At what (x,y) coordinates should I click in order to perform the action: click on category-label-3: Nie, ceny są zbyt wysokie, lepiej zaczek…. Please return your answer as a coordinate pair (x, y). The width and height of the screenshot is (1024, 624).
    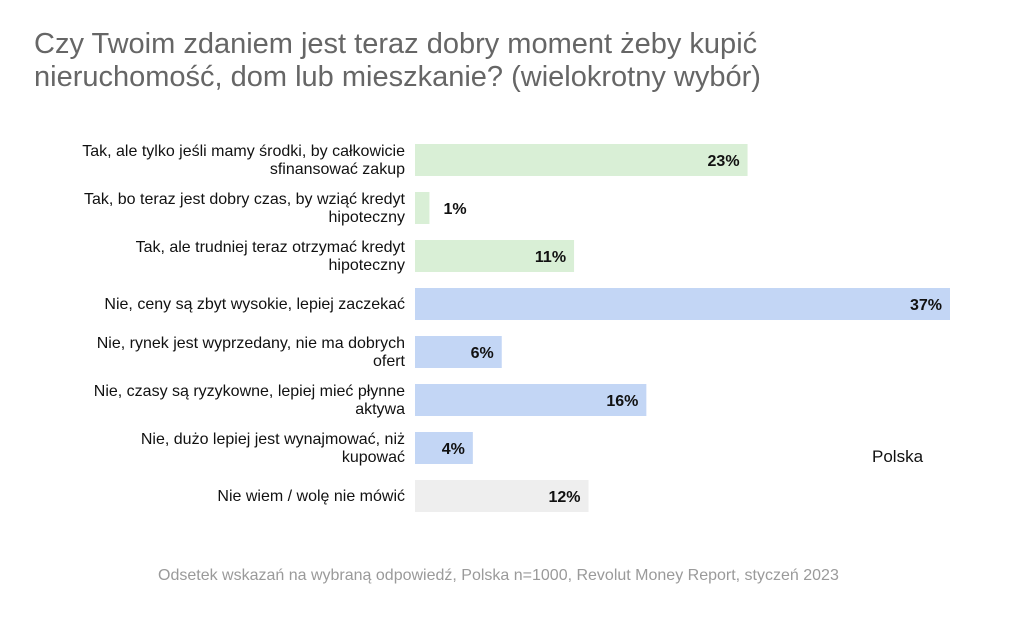
    Looking at the image, I should click on (254, 304).